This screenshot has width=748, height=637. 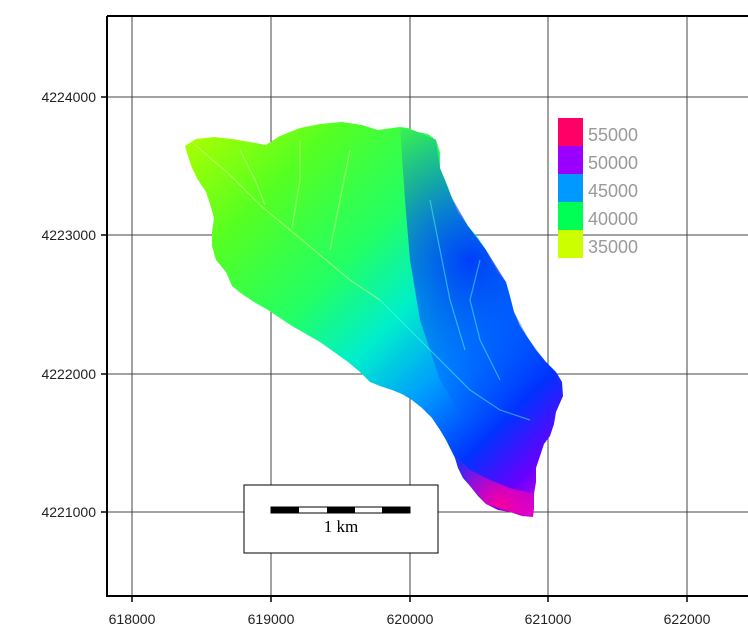 I want to click on x-tick-label-620000: 620000, so click(x=410, y=619).